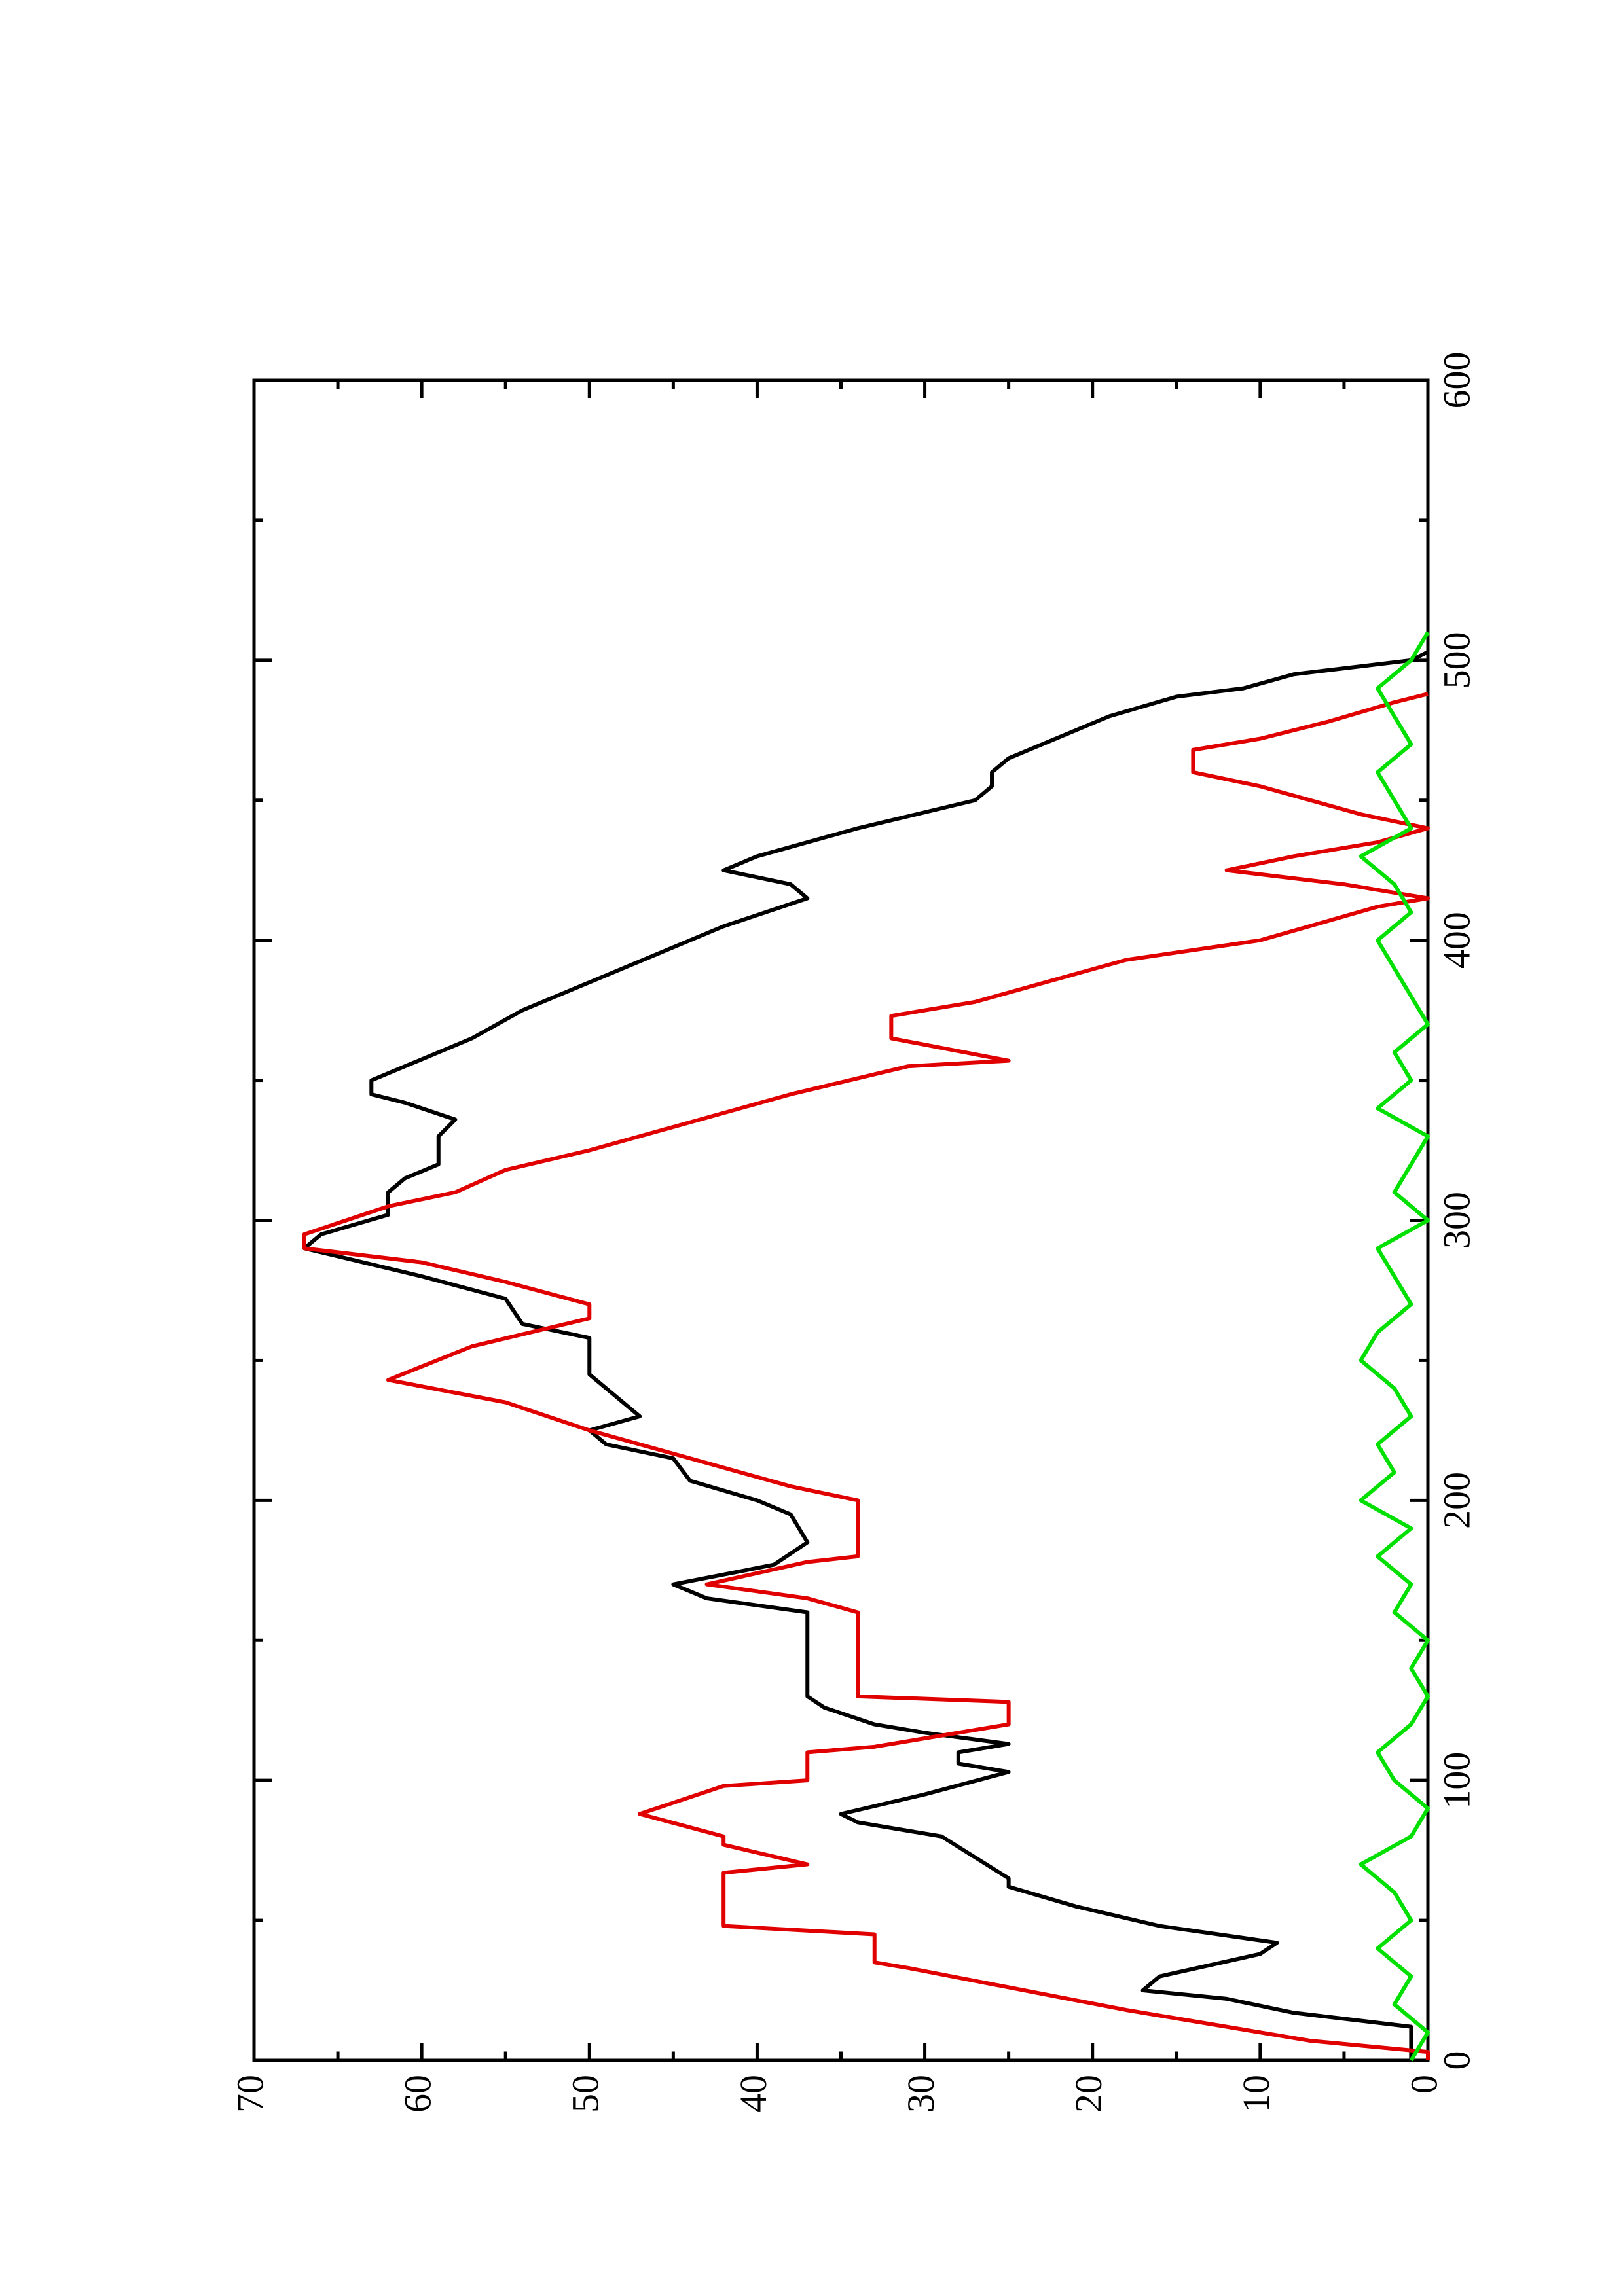 The image size is (1623, 2296). I want to click on y-tick-label: 30, so click(921, 2094).